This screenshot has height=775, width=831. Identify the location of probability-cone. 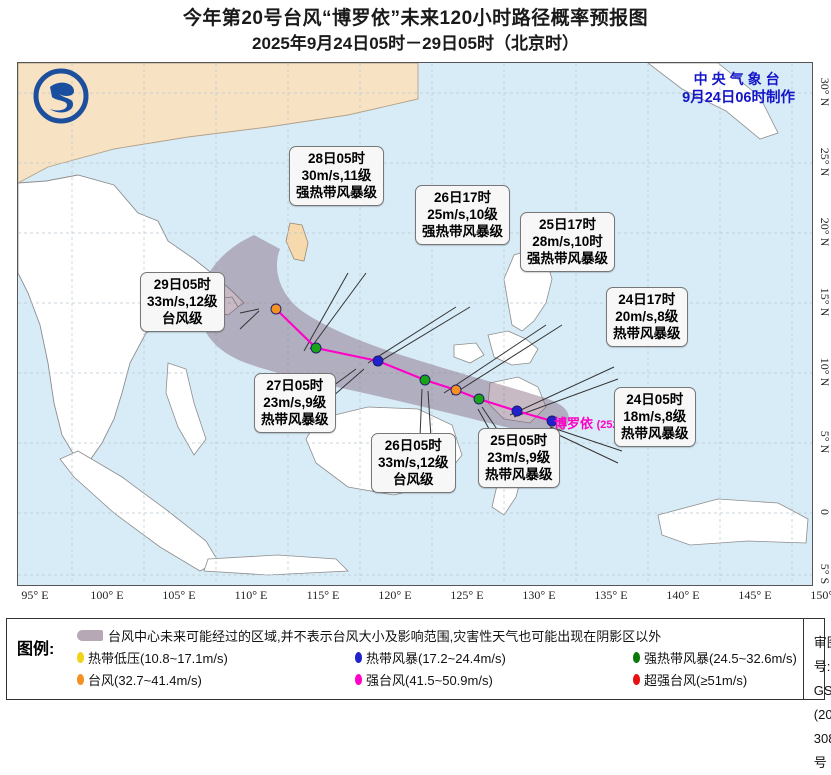
(384, 335).